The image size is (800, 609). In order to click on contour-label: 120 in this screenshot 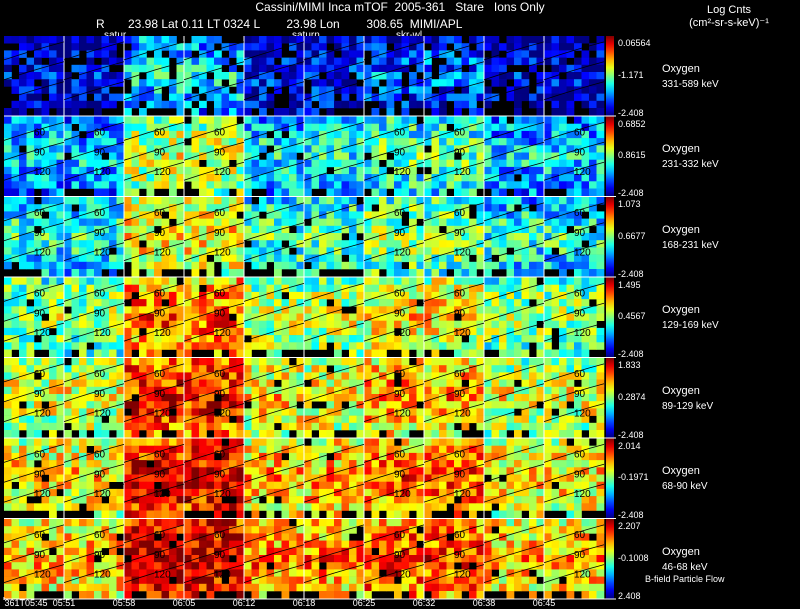, I will do `click(402, 172)`.